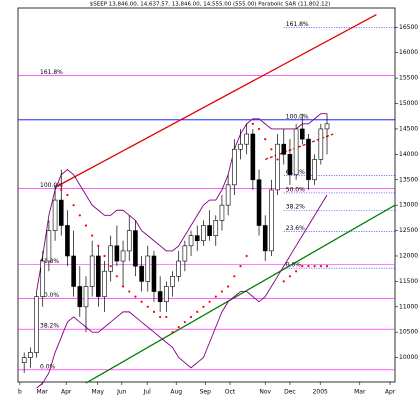 The width and height of the screenshot is (420, 400). What do you see at coordinates (295, 228) in the screenshot?
I see `level-label: 23.6%` at bounding box center [295, 228].